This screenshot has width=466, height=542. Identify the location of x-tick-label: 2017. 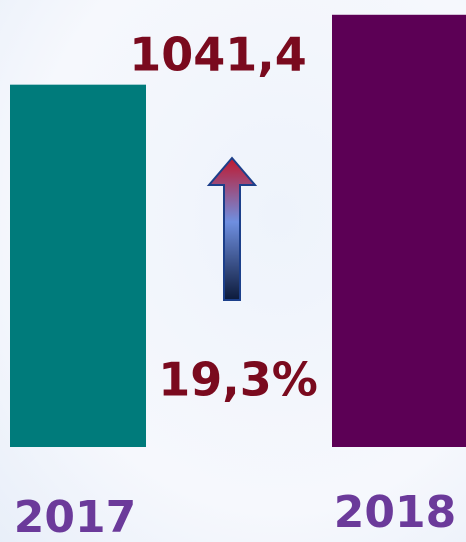
(75, 517).